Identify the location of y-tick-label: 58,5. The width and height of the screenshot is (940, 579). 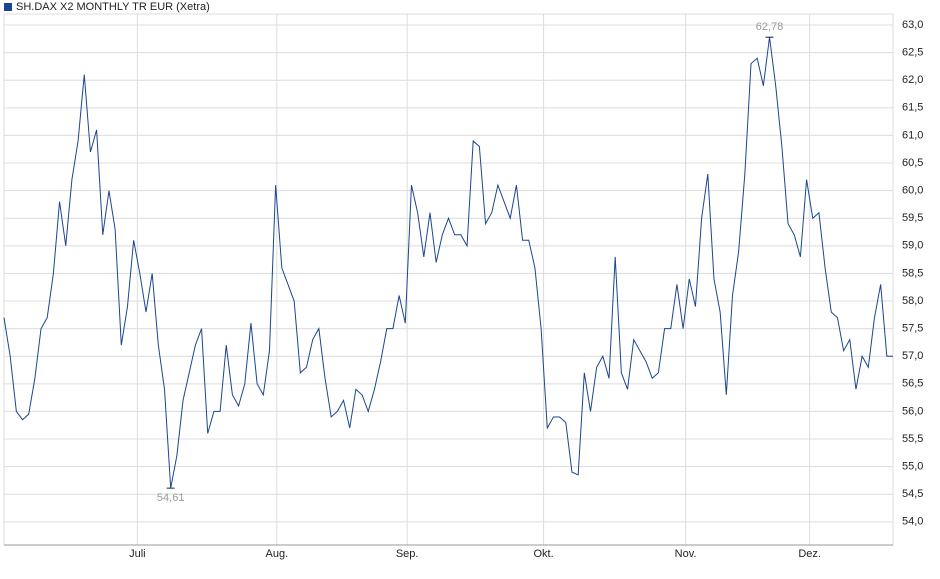
(912, 273).